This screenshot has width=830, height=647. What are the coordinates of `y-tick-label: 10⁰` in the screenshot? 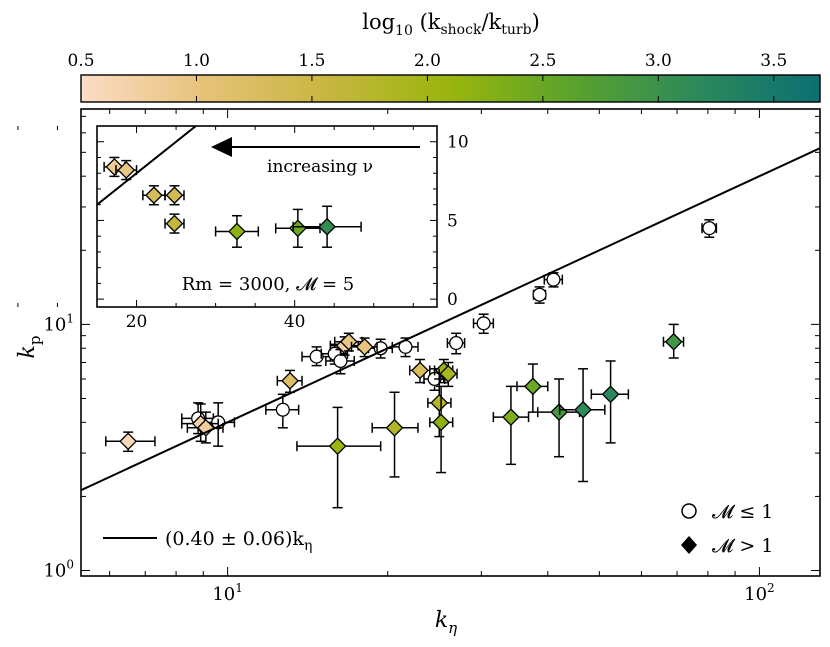 It's located at (58, 570).